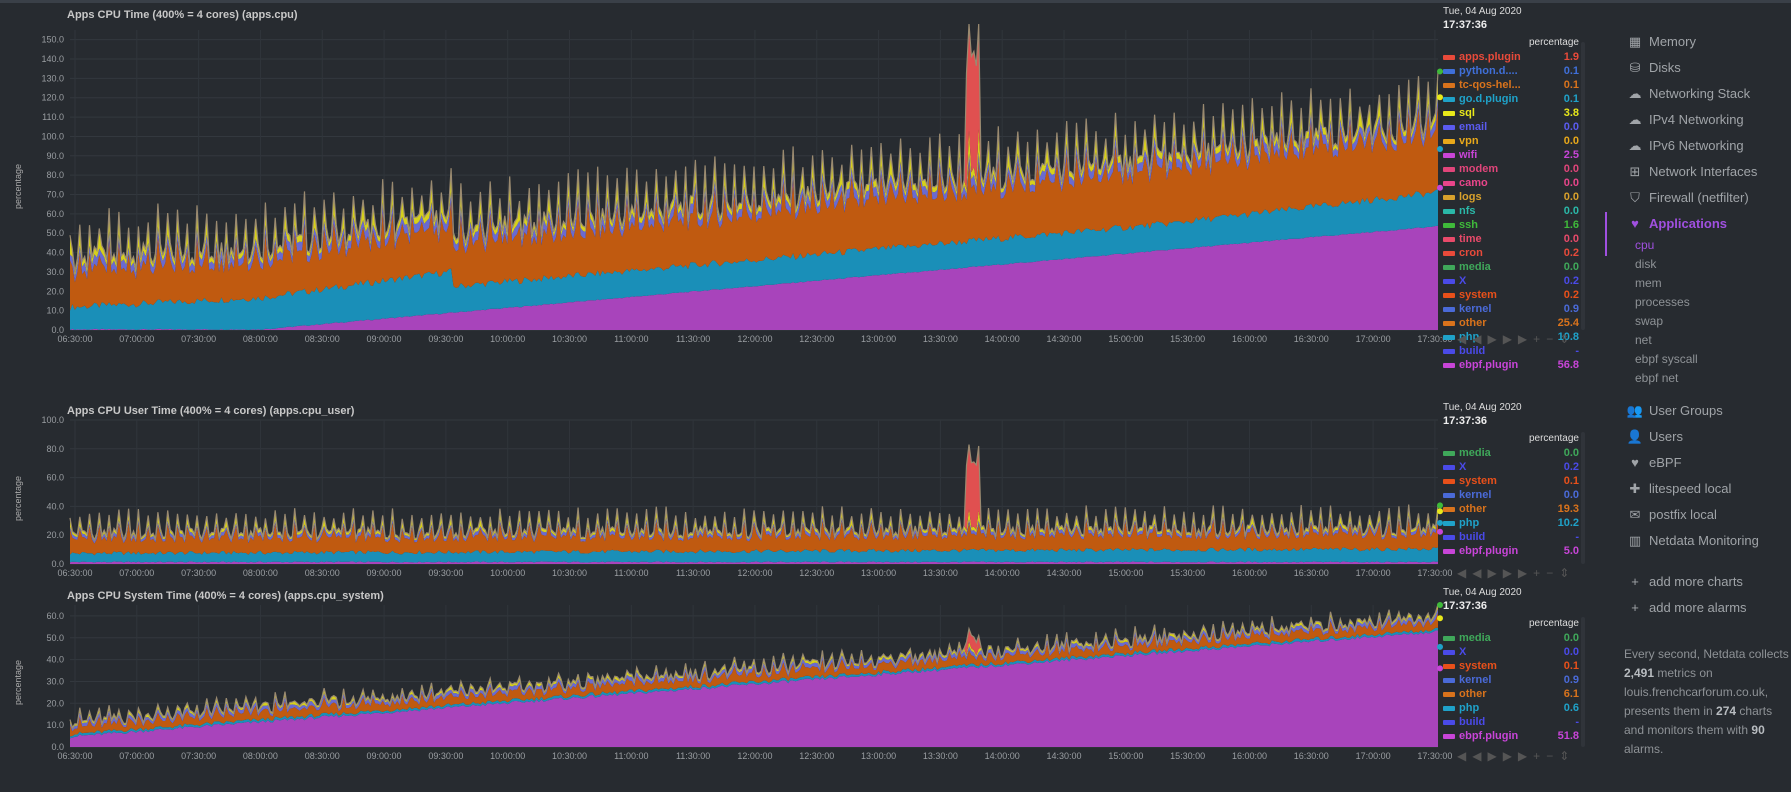  I want to click on sidebar-subitem-mem: mem, so click(1648, 283).